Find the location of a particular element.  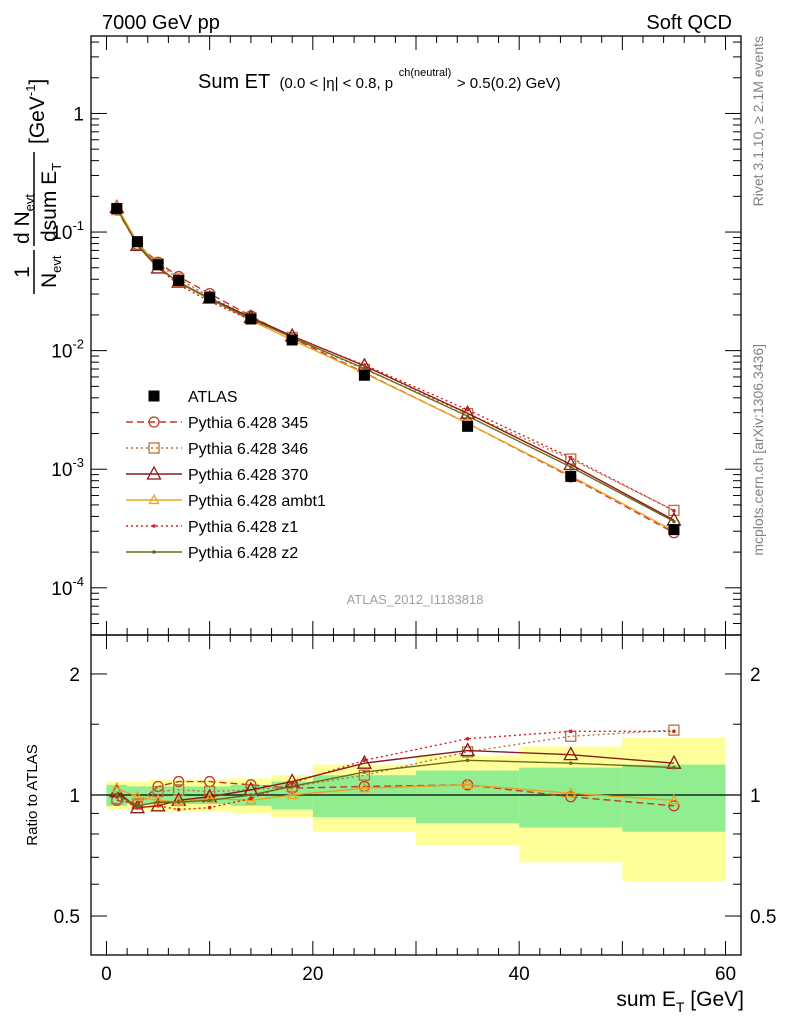

ytick-label: 10⁻⁴ is located at coordinates (67, 587).